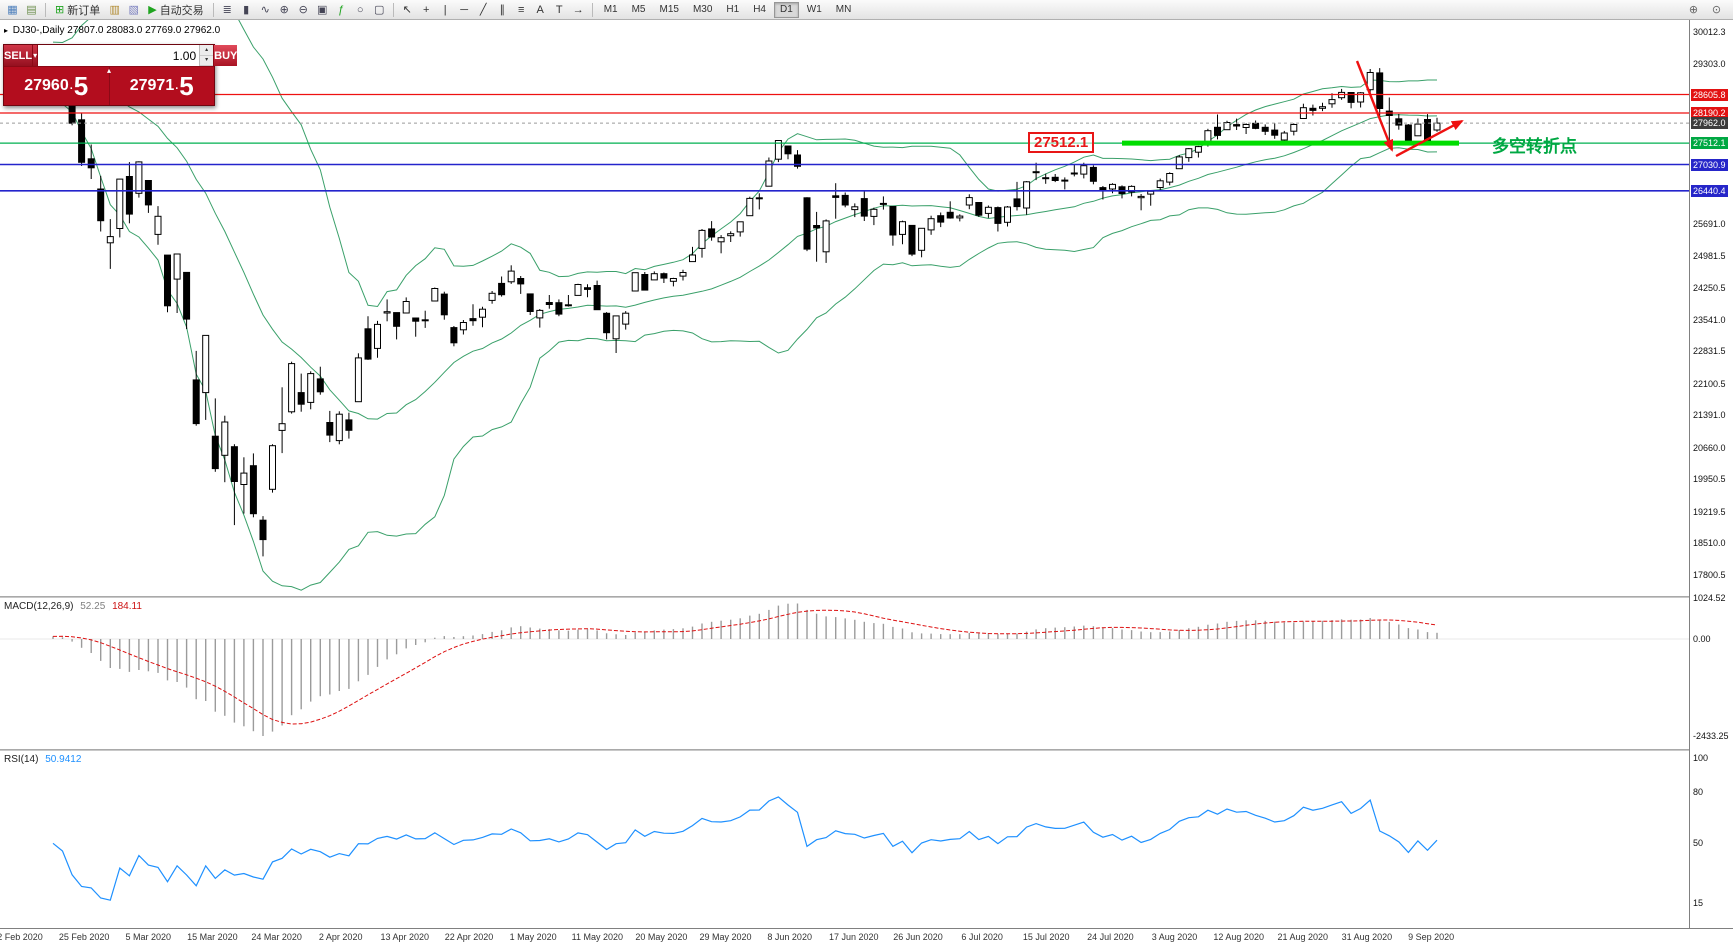 The height and width of the screenshot is (947, 1733). I want to click on buy-price-int: 27971, so click(152, 85).